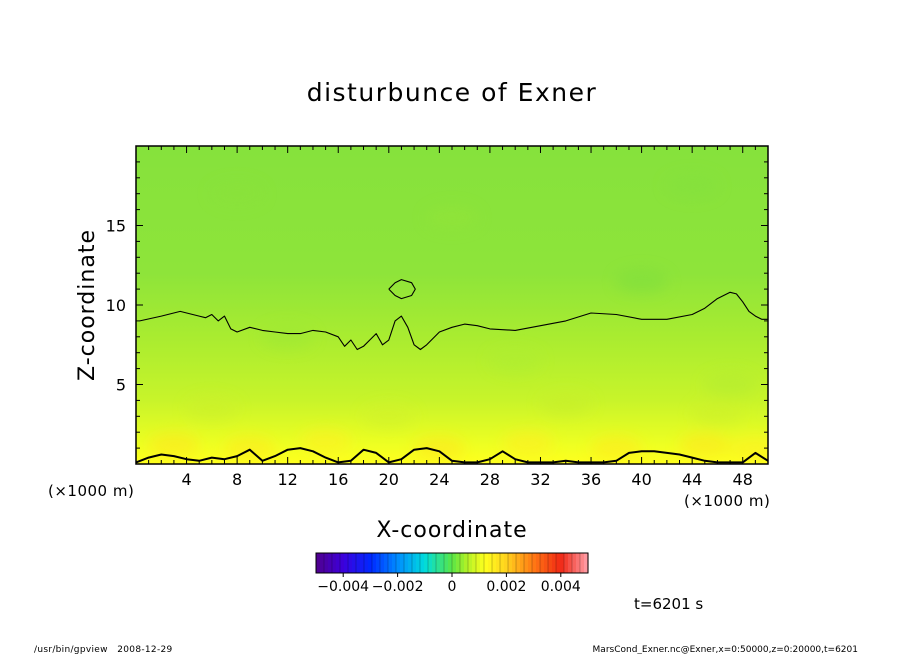 This screenshot has width=904, height=654. What do you see at coordinates (591, 479) in the screenshot?
I see `x-tick-label: 36` at bounding box center [591, 479].